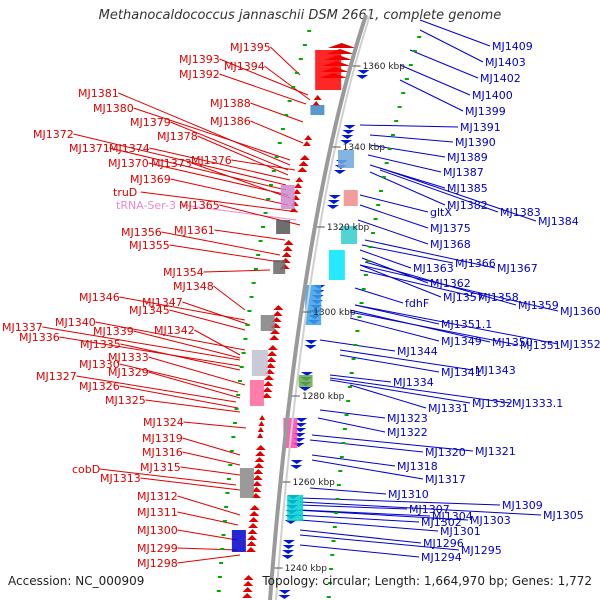  Describe the element at coordinates (163, 422) in the screenshot. I see `gene-label-left: MJ1324` at that location.